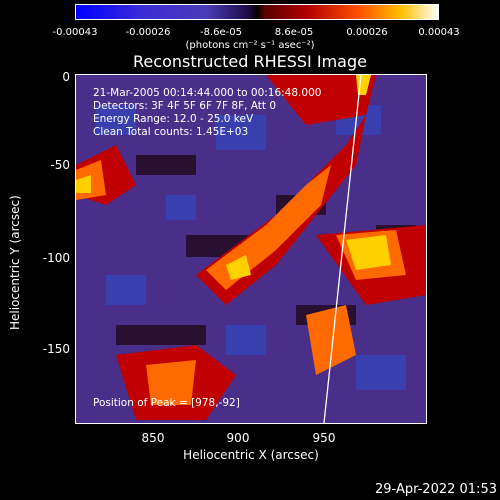 The image size is (500, 500). Describe the element at coordinates (185, 106) in the screenshot. I see `info-detectors: Detectors: 3F 4F 5F 6F 7F 8F, Att 0` at that location.